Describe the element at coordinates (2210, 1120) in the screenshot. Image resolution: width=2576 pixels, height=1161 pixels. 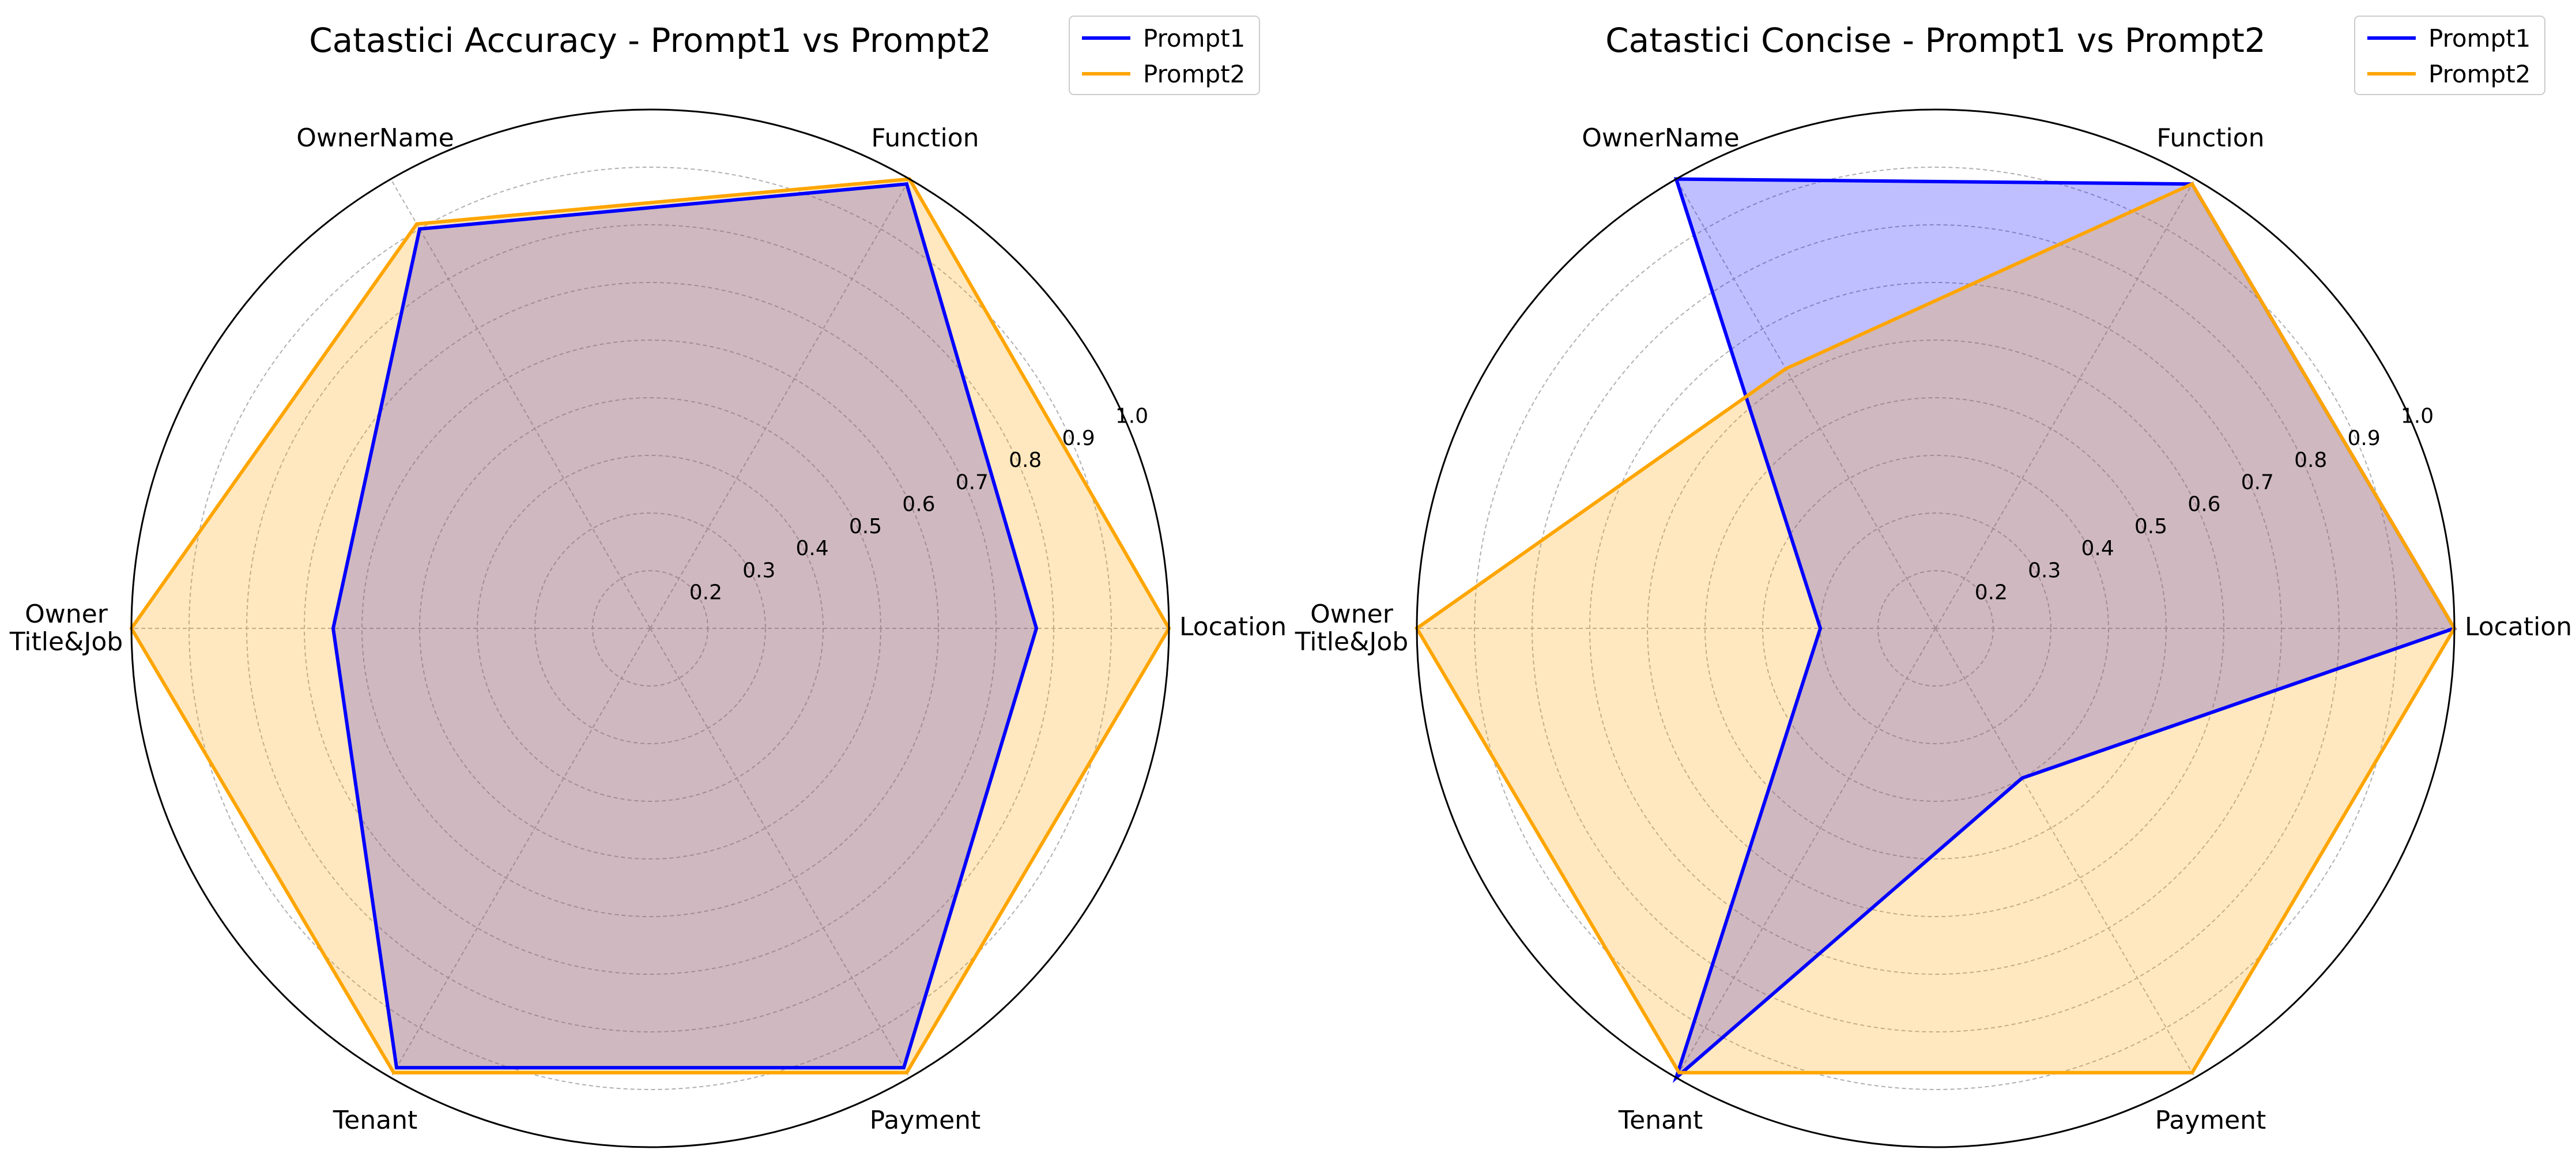
I see `chart1-category-payment: Payment` at that location.